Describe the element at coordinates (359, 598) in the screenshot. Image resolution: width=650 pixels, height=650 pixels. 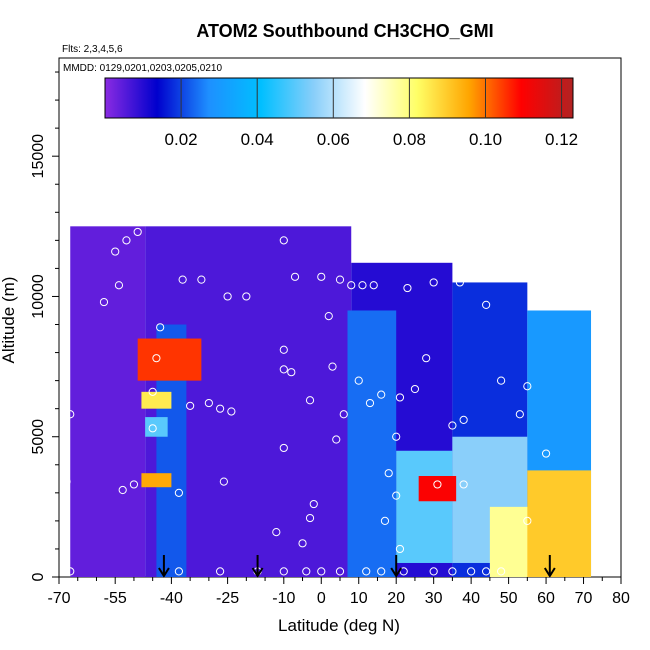
I see `x-tick-label: 10` at that location.